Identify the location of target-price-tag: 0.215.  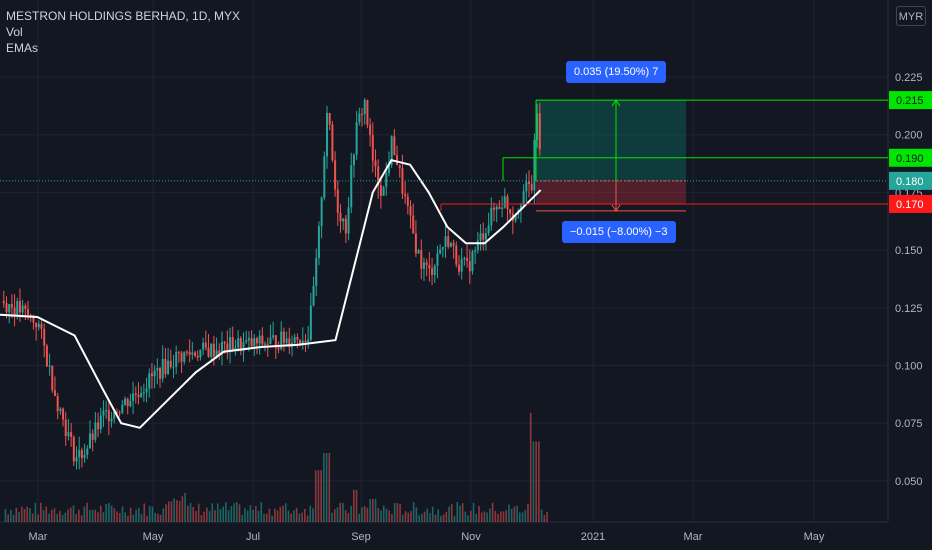
(910, 101).